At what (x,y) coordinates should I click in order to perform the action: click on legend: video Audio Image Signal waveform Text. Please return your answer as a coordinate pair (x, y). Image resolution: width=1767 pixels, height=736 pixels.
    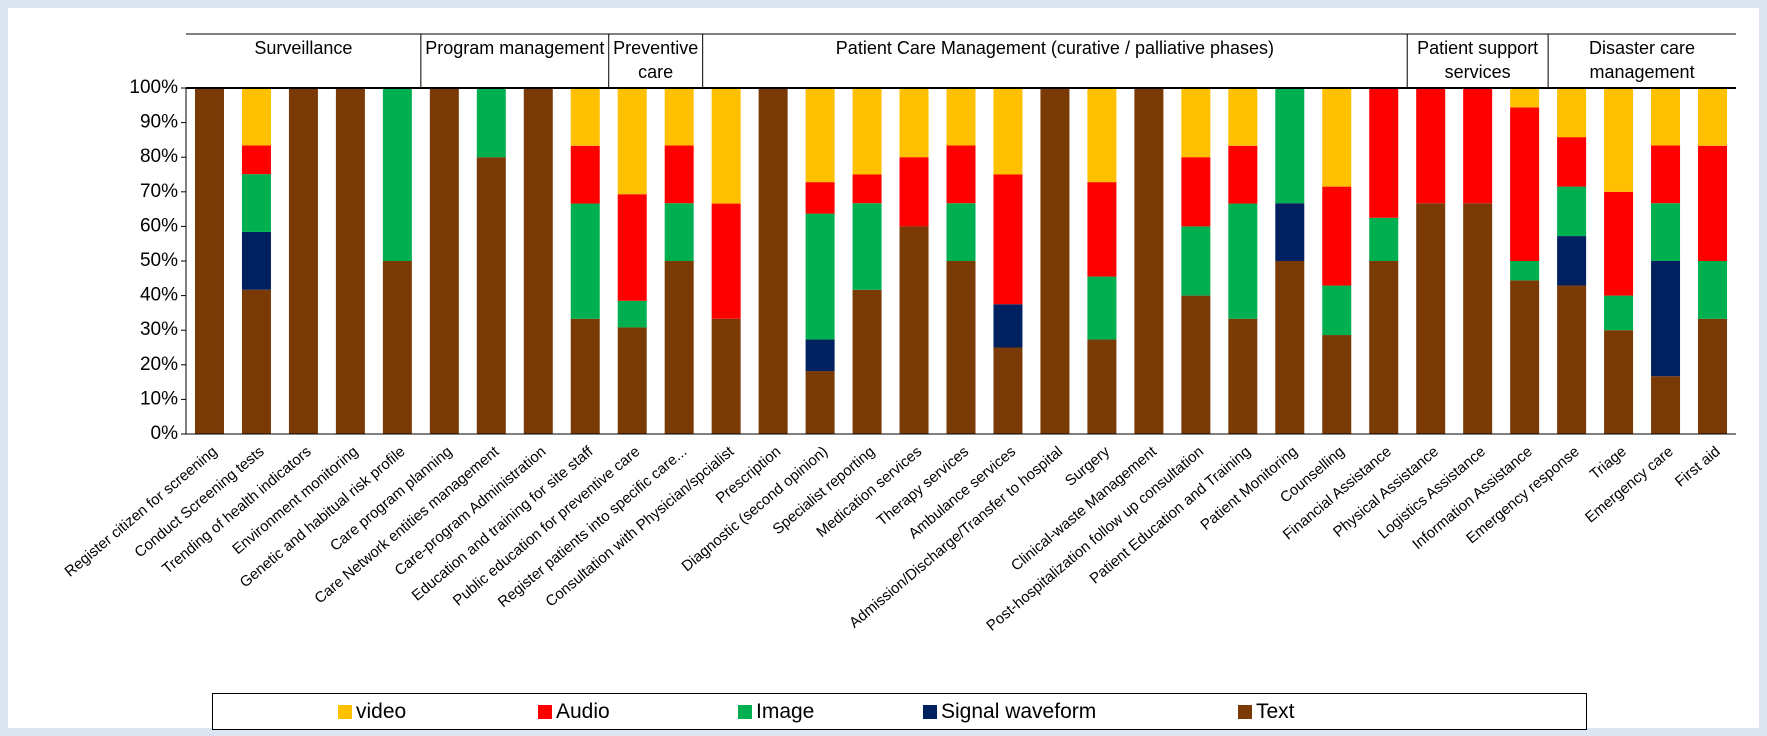
    Looking at the image, I should click on (899, 711).